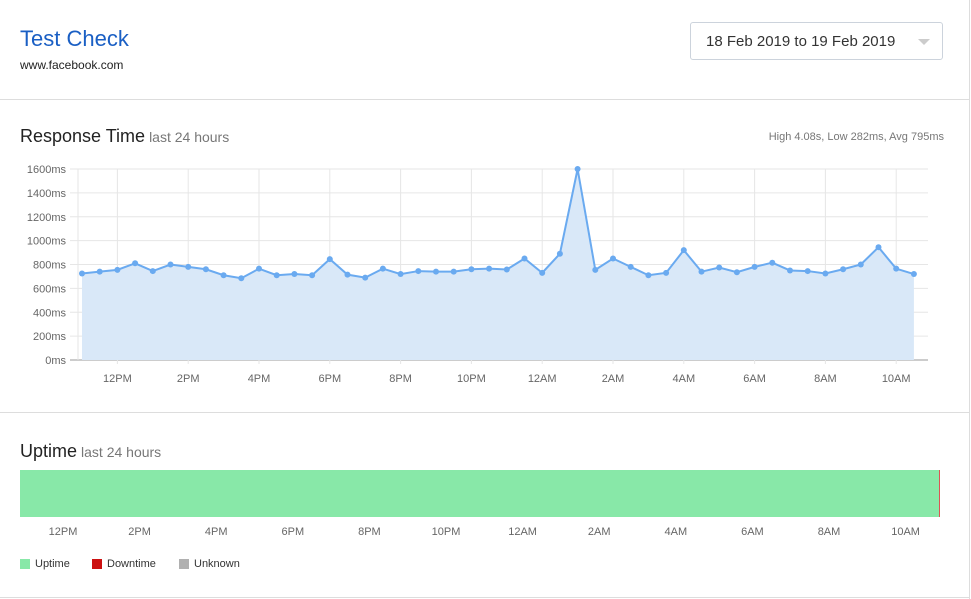  Describe the element at coordinates (52, 564) in the screenshot. I see `legend-label: Uptime` at that location.